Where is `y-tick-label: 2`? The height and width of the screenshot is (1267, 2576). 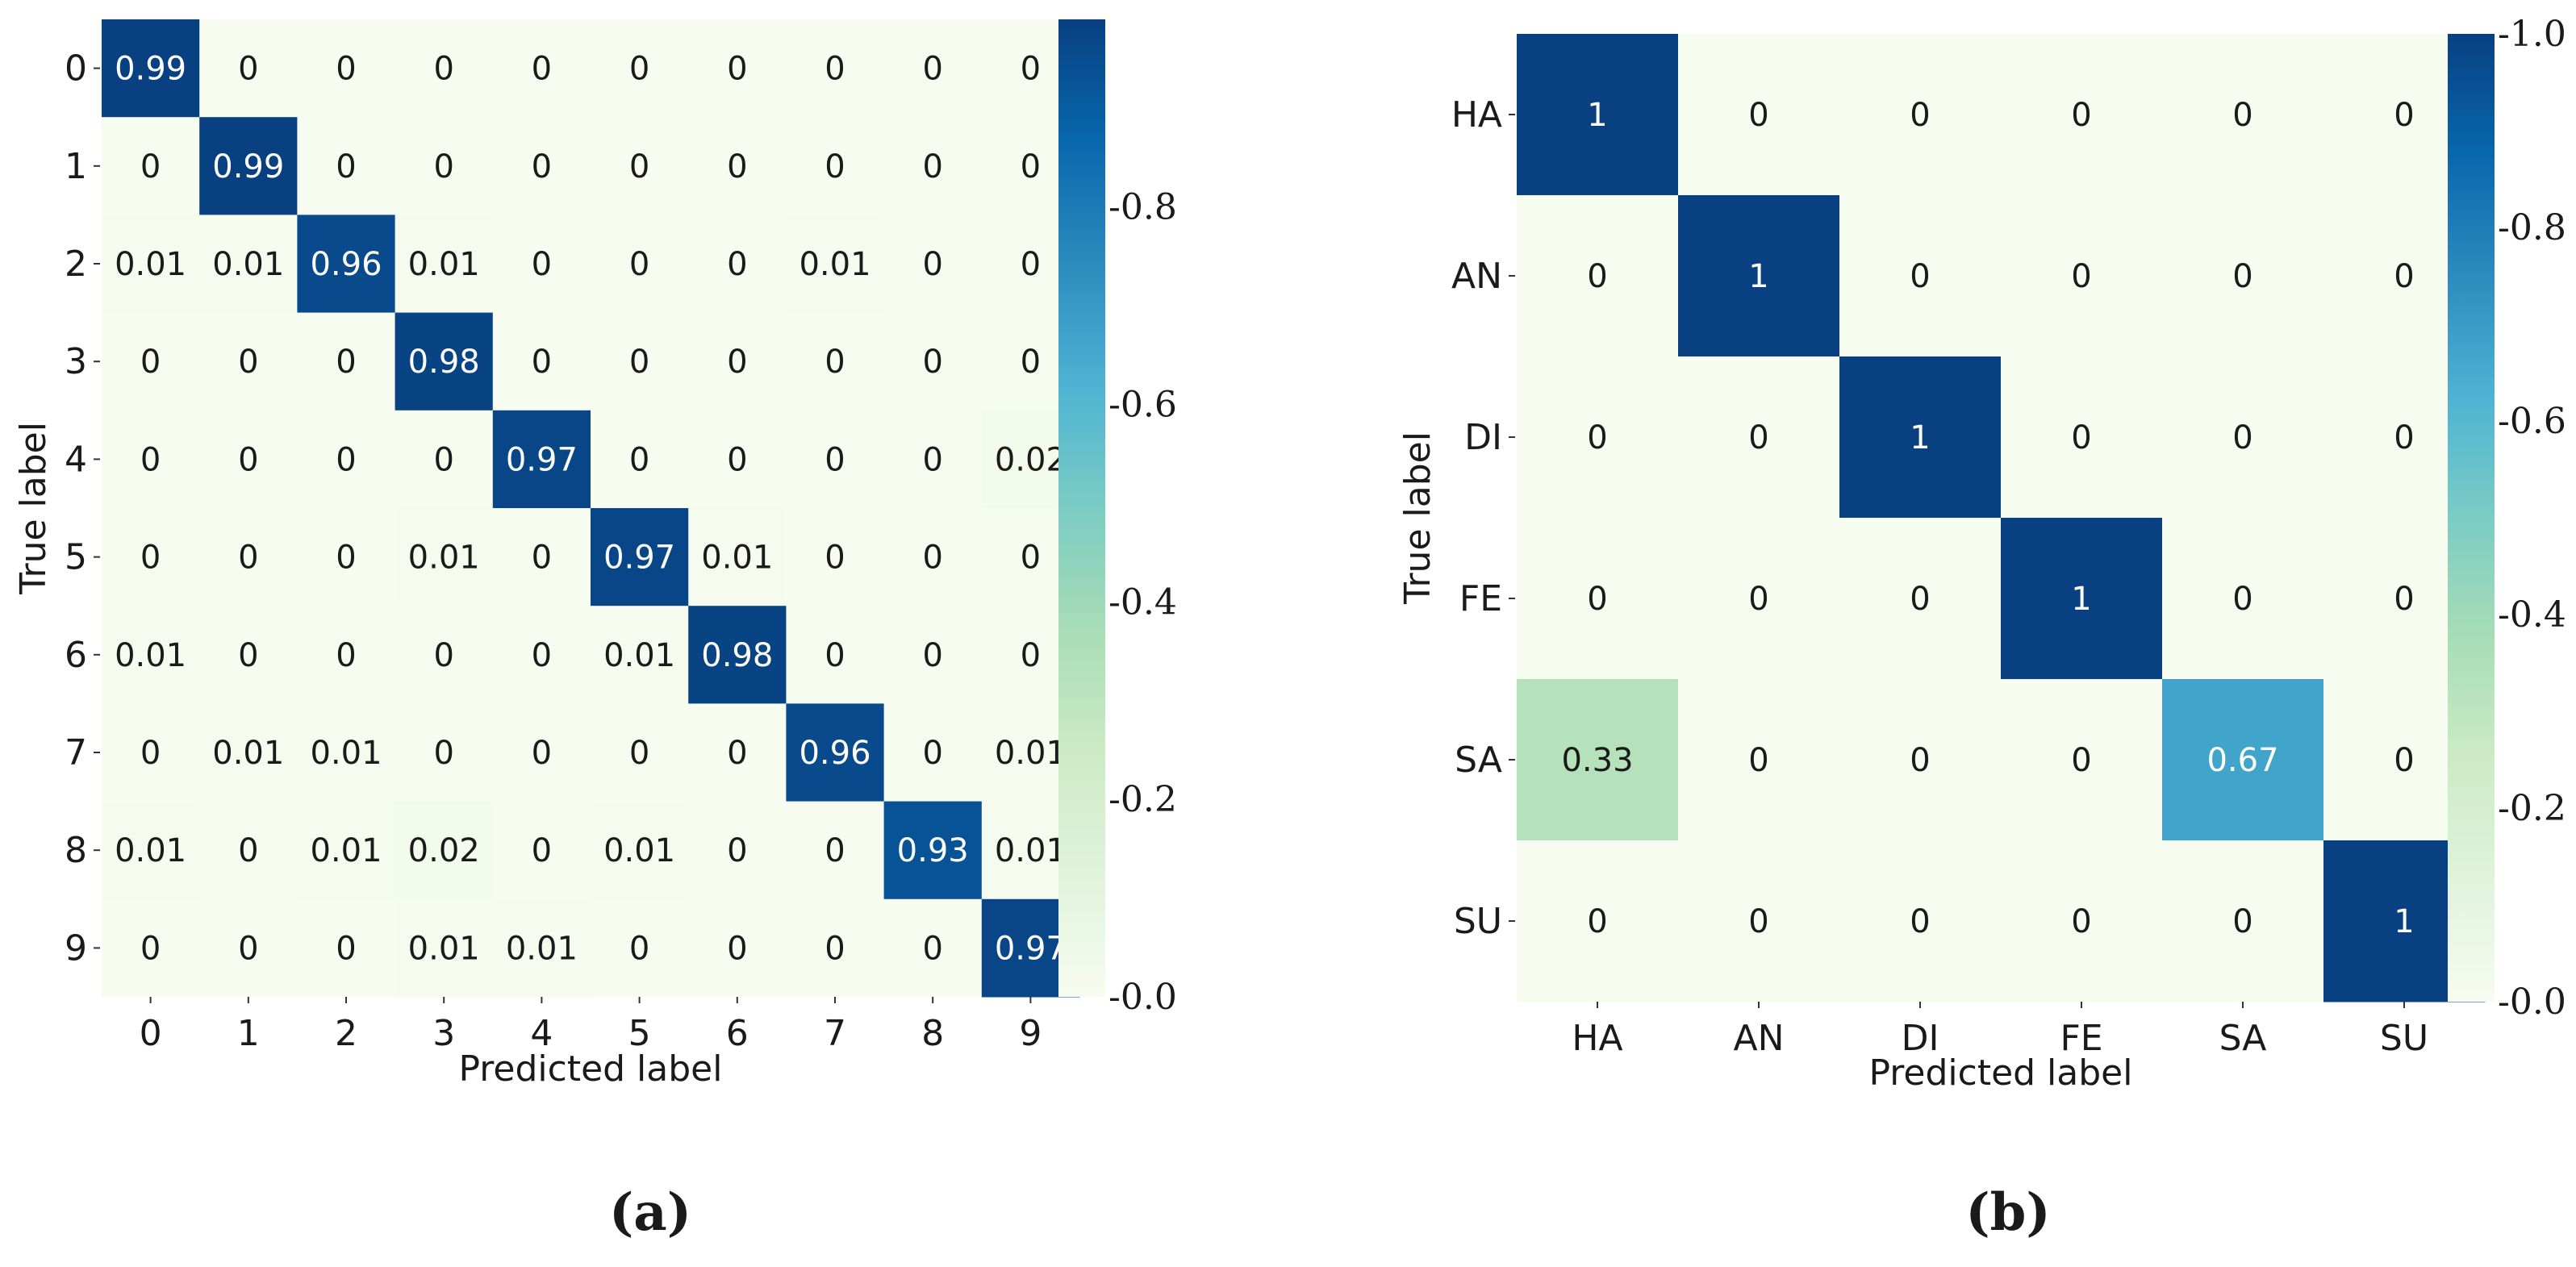 y-tick-label: 2 is located at coordinates (76, 264).